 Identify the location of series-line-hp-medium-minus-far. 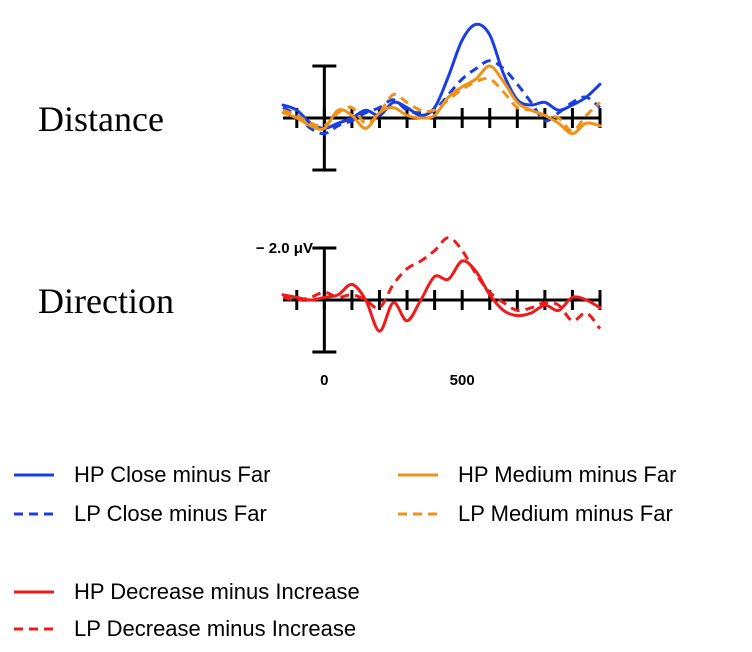
(441, 100).